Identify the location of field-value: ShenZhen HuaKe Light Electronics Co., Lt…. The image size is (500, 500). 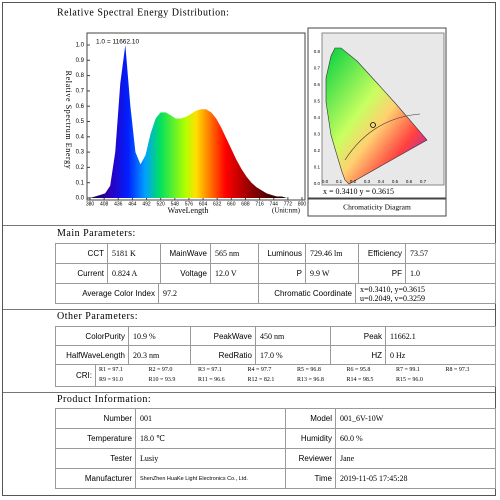
(210, 478).